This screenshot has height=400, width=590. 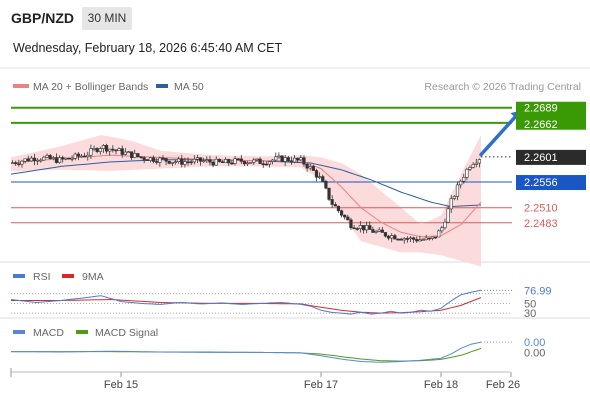 I want to click on timeframe-button: 30 MIN, so click(x=107, y=18).